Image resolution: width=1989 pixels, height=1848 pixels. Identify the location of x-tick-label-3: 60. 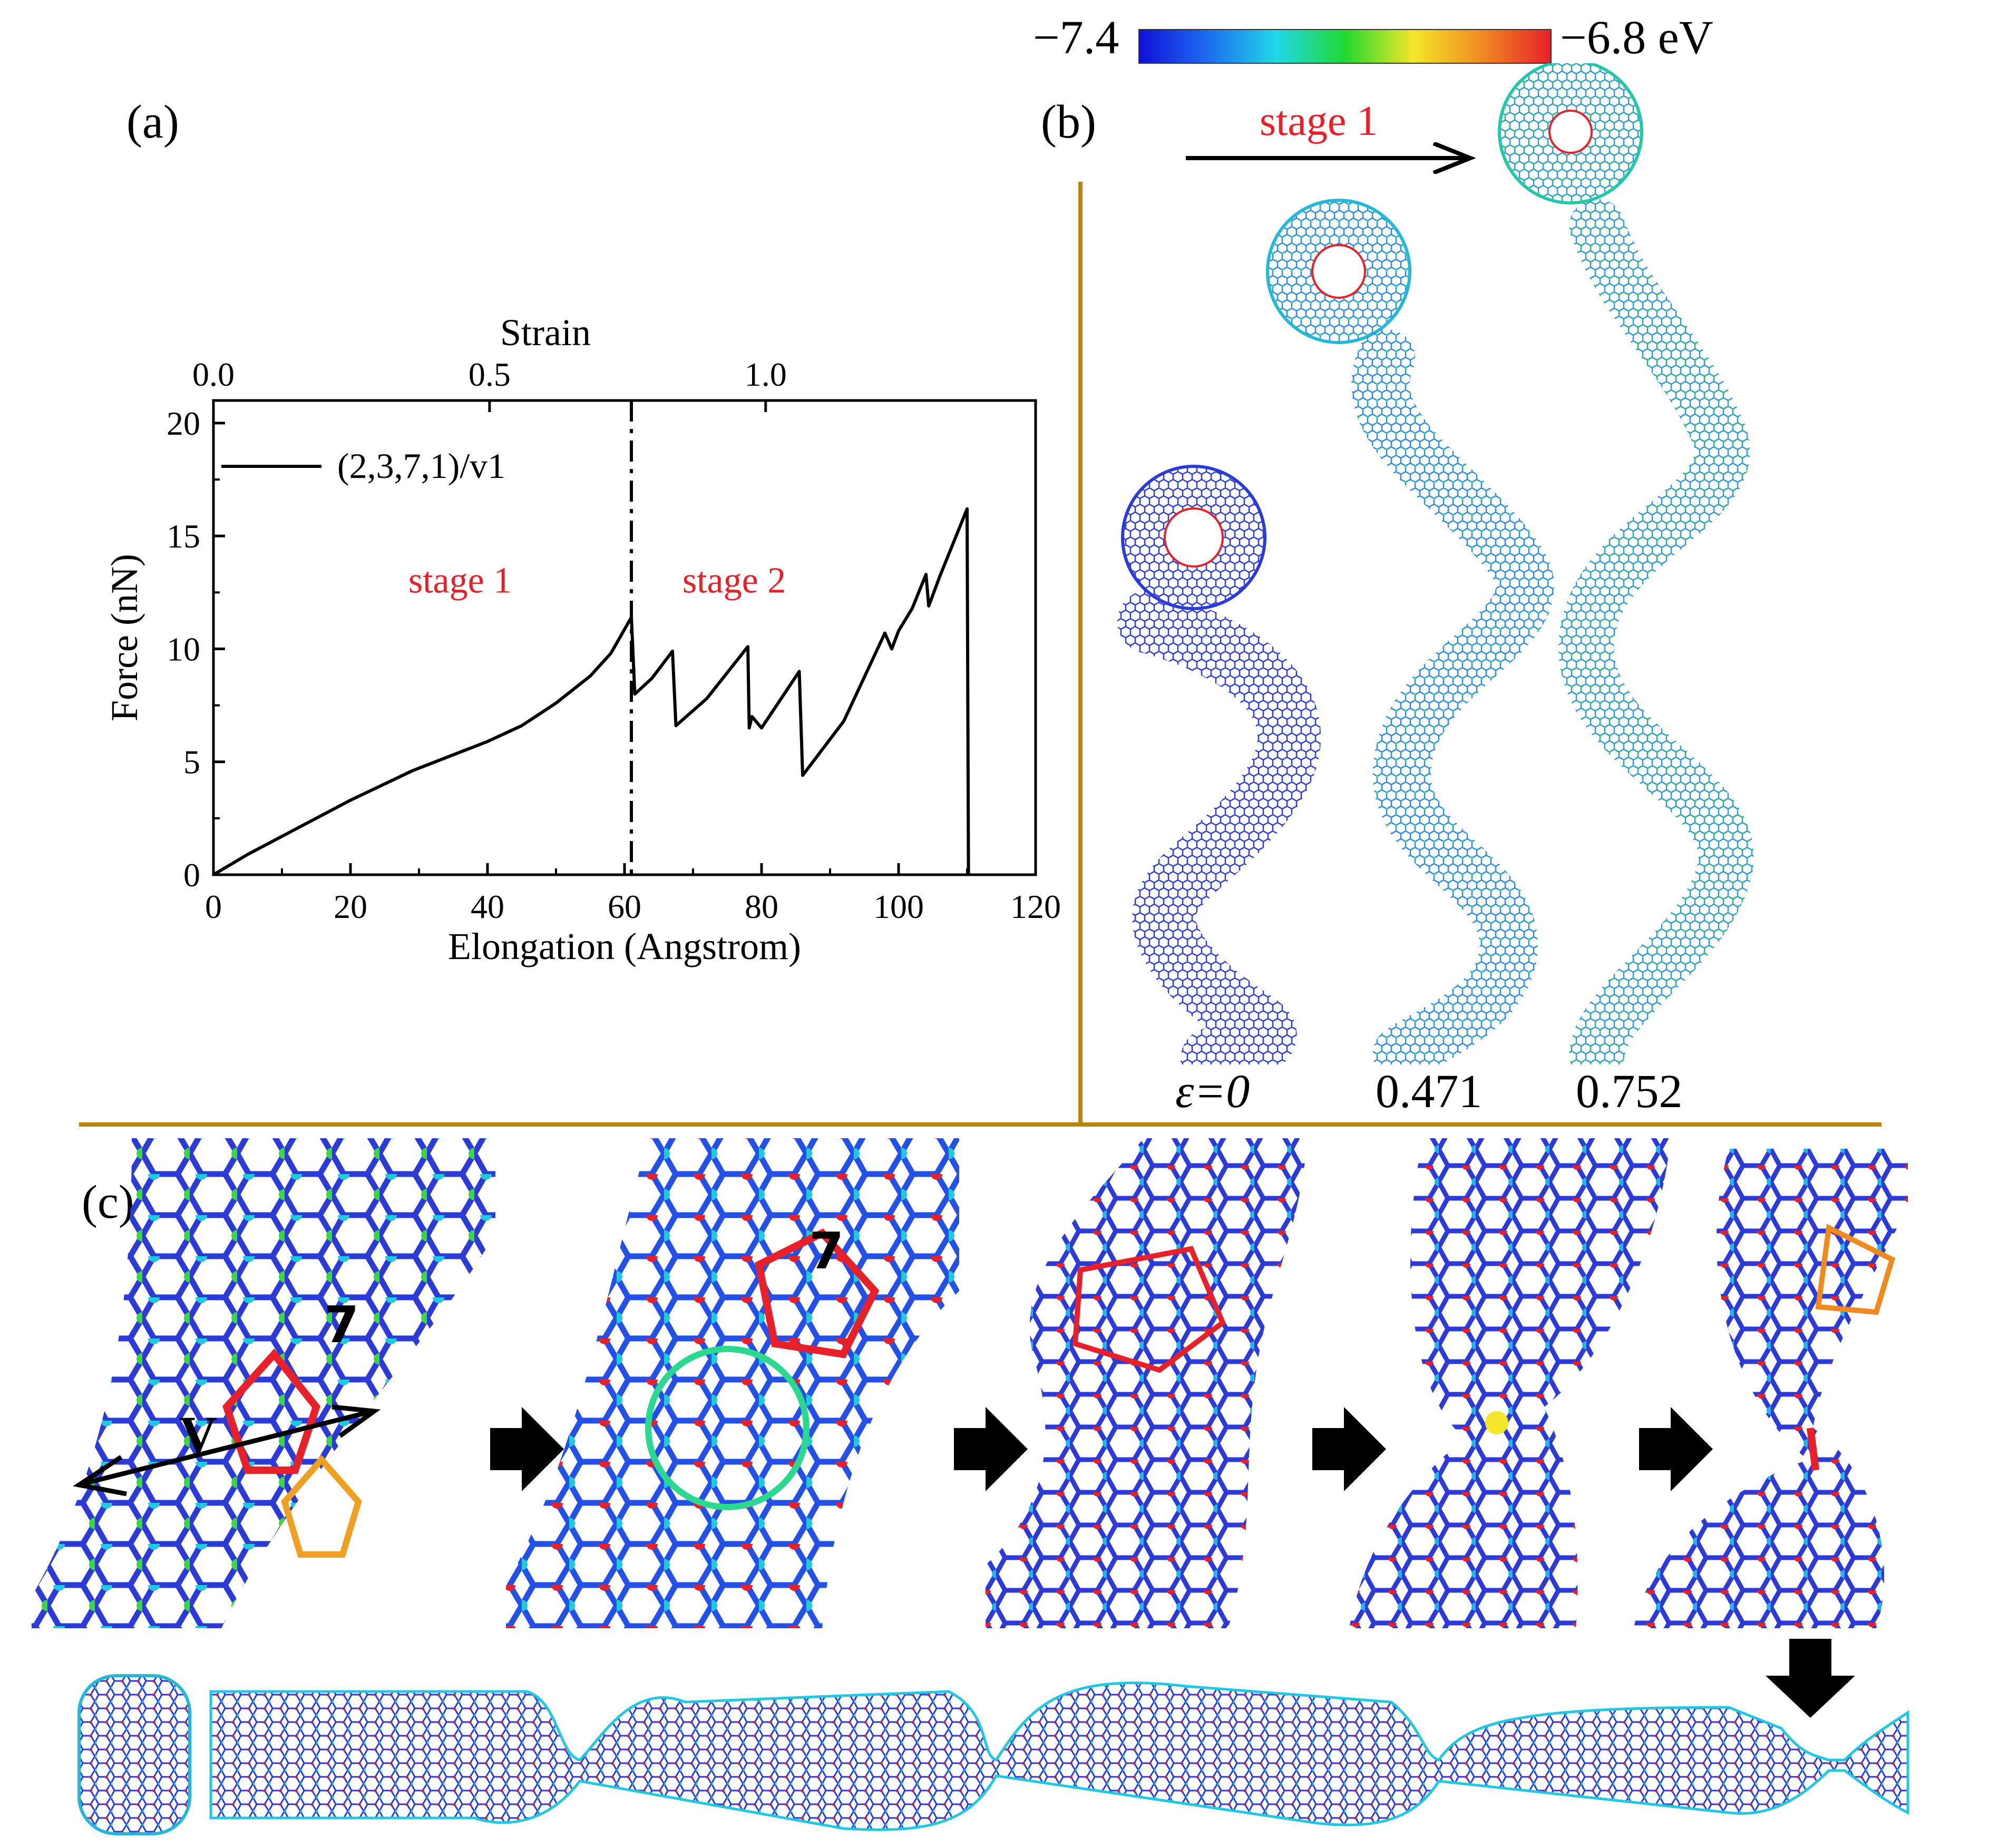
(624, 907).